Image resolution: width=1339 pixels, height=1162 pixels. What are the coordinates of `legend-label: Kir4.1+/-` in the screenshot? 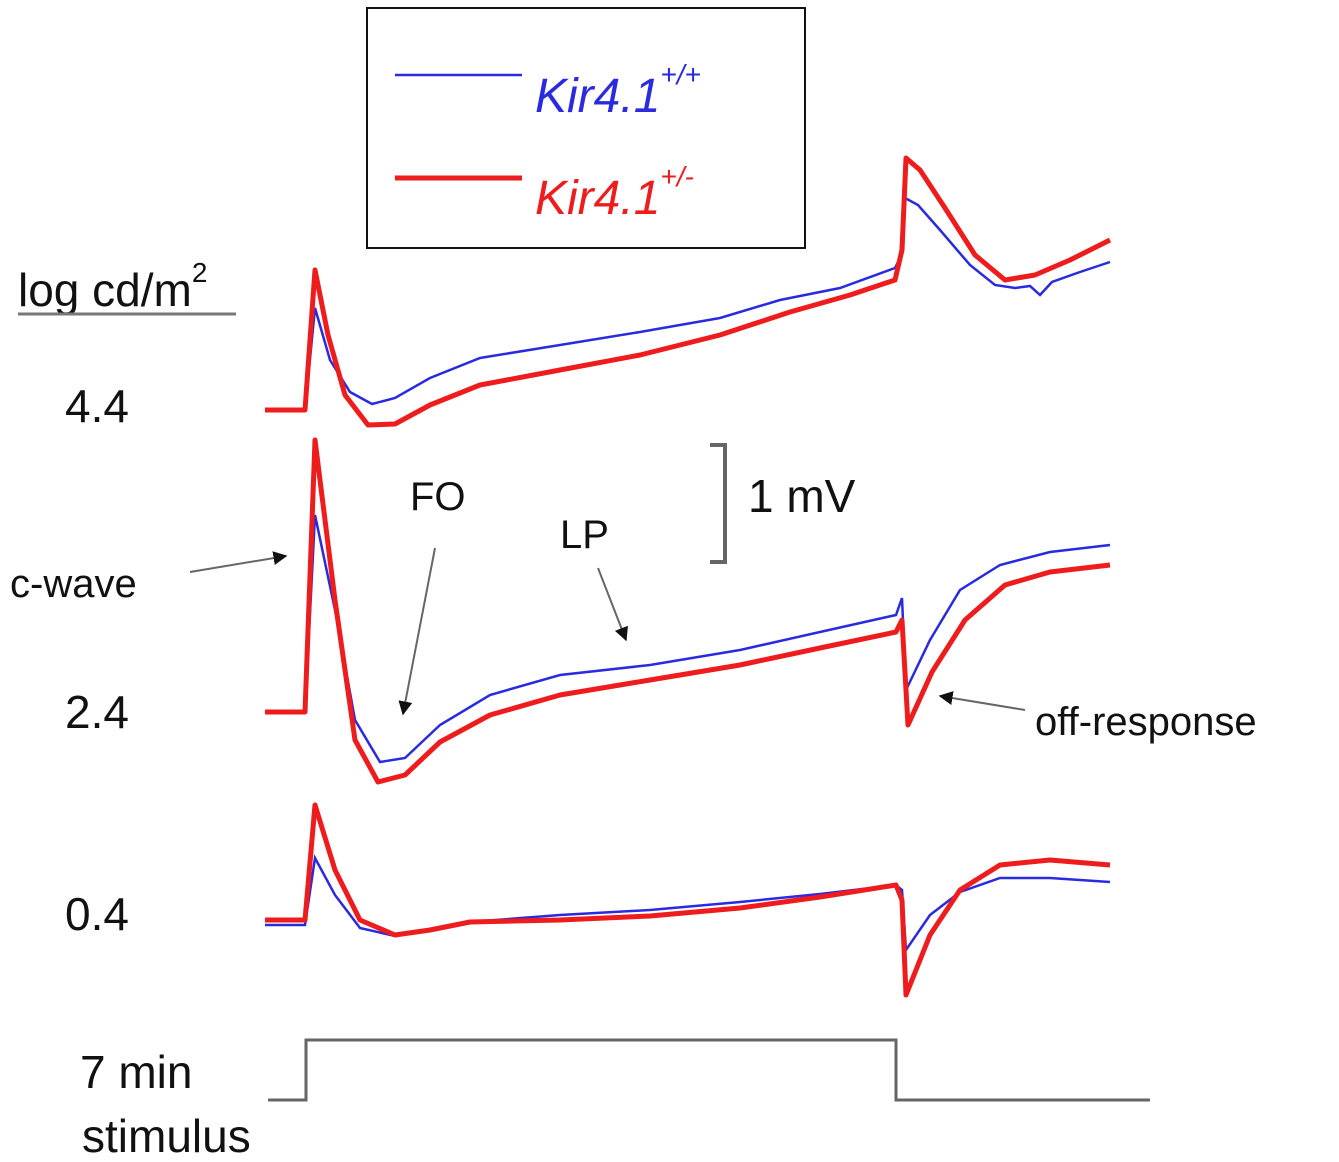 It's located at (614, 193).